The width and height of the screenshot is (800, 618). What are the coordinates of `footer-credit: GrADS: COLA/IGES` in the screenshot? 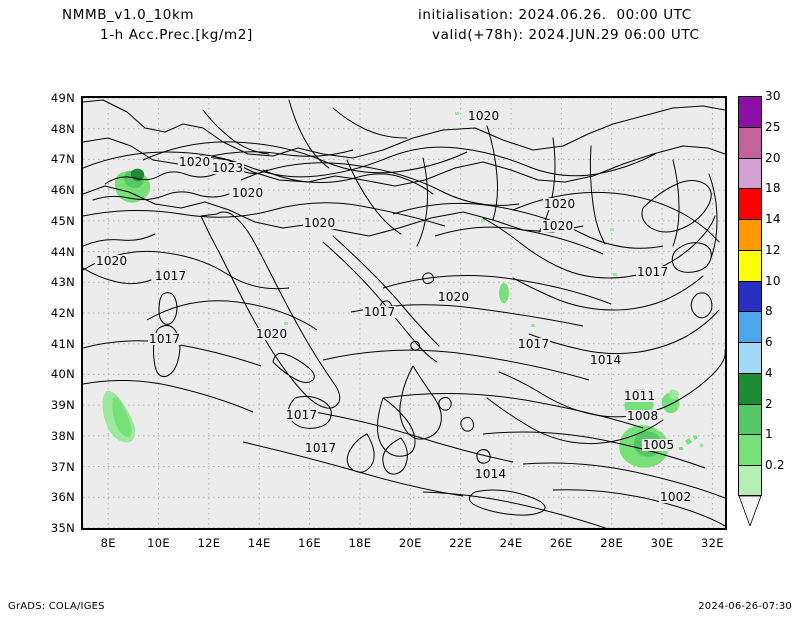 It's located at (56, 606).